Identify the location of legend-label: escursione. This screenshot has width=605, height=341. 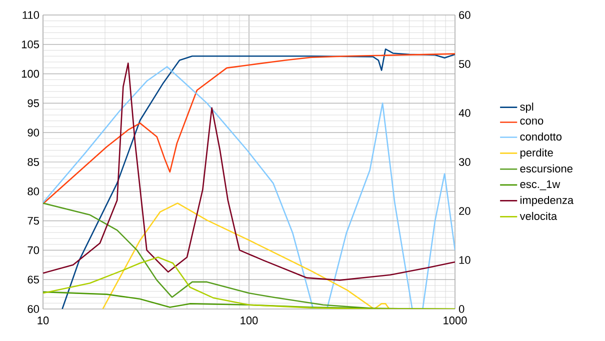
(546, 168).